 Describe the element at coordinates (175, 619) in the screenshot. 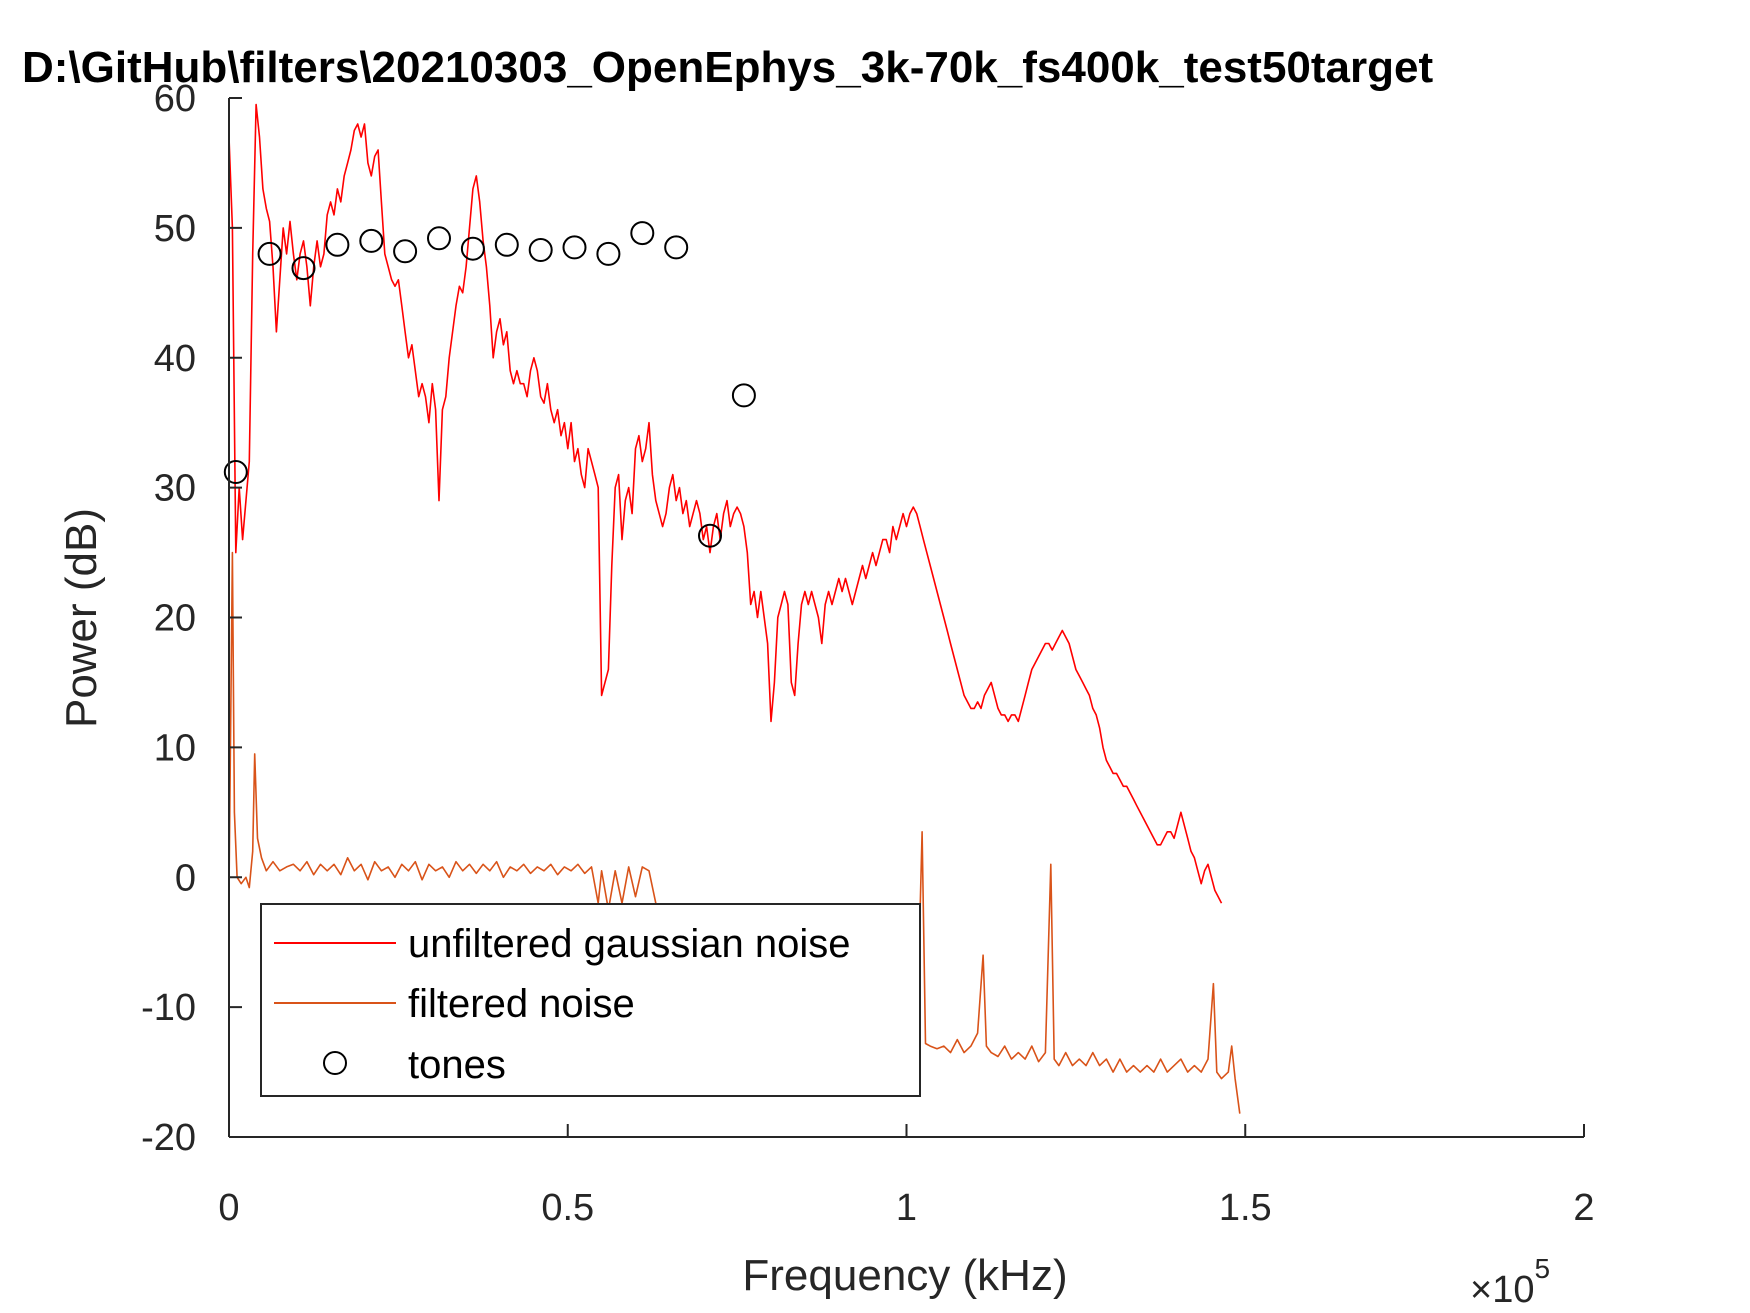

I see `y-tick-label-4: 20` at that location.